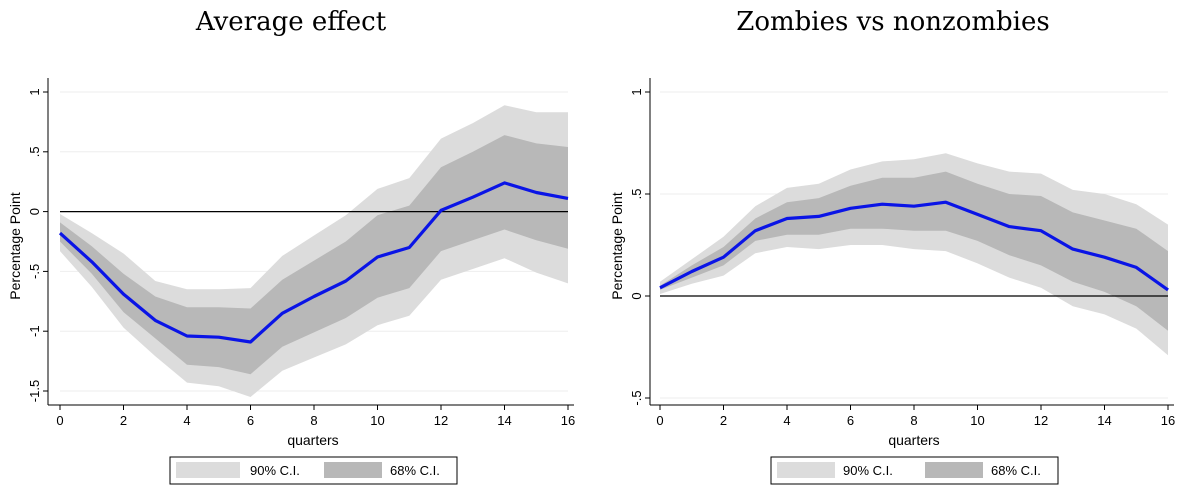  I want to click on ci68-band, so click(914, 251).